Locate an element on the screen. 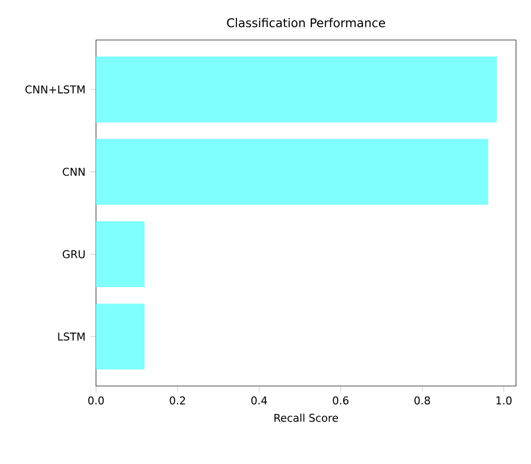 This screenshot has width=531, height=464. y-tick-label: CNN+LSTM is located at coordinates (55, 89).